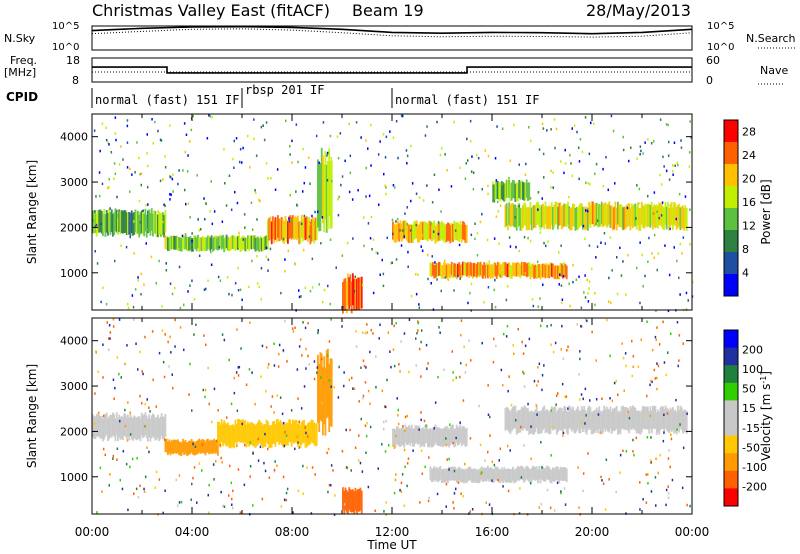  What do you see at coordinates (774, 70) in the screenshot?
I see `nave-label: Nave` at bounding box center [774, 70].